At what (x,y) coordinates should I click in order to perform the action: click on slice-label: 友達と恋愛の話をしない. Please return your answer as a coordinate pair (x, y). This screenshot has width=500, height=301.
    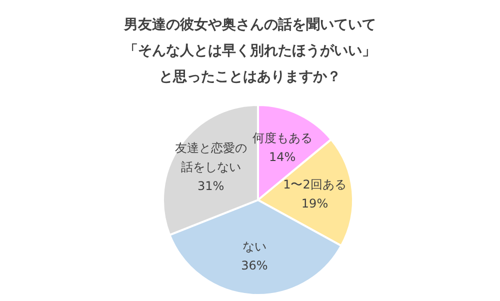
    Looking at the image, I should click on (210, 157).